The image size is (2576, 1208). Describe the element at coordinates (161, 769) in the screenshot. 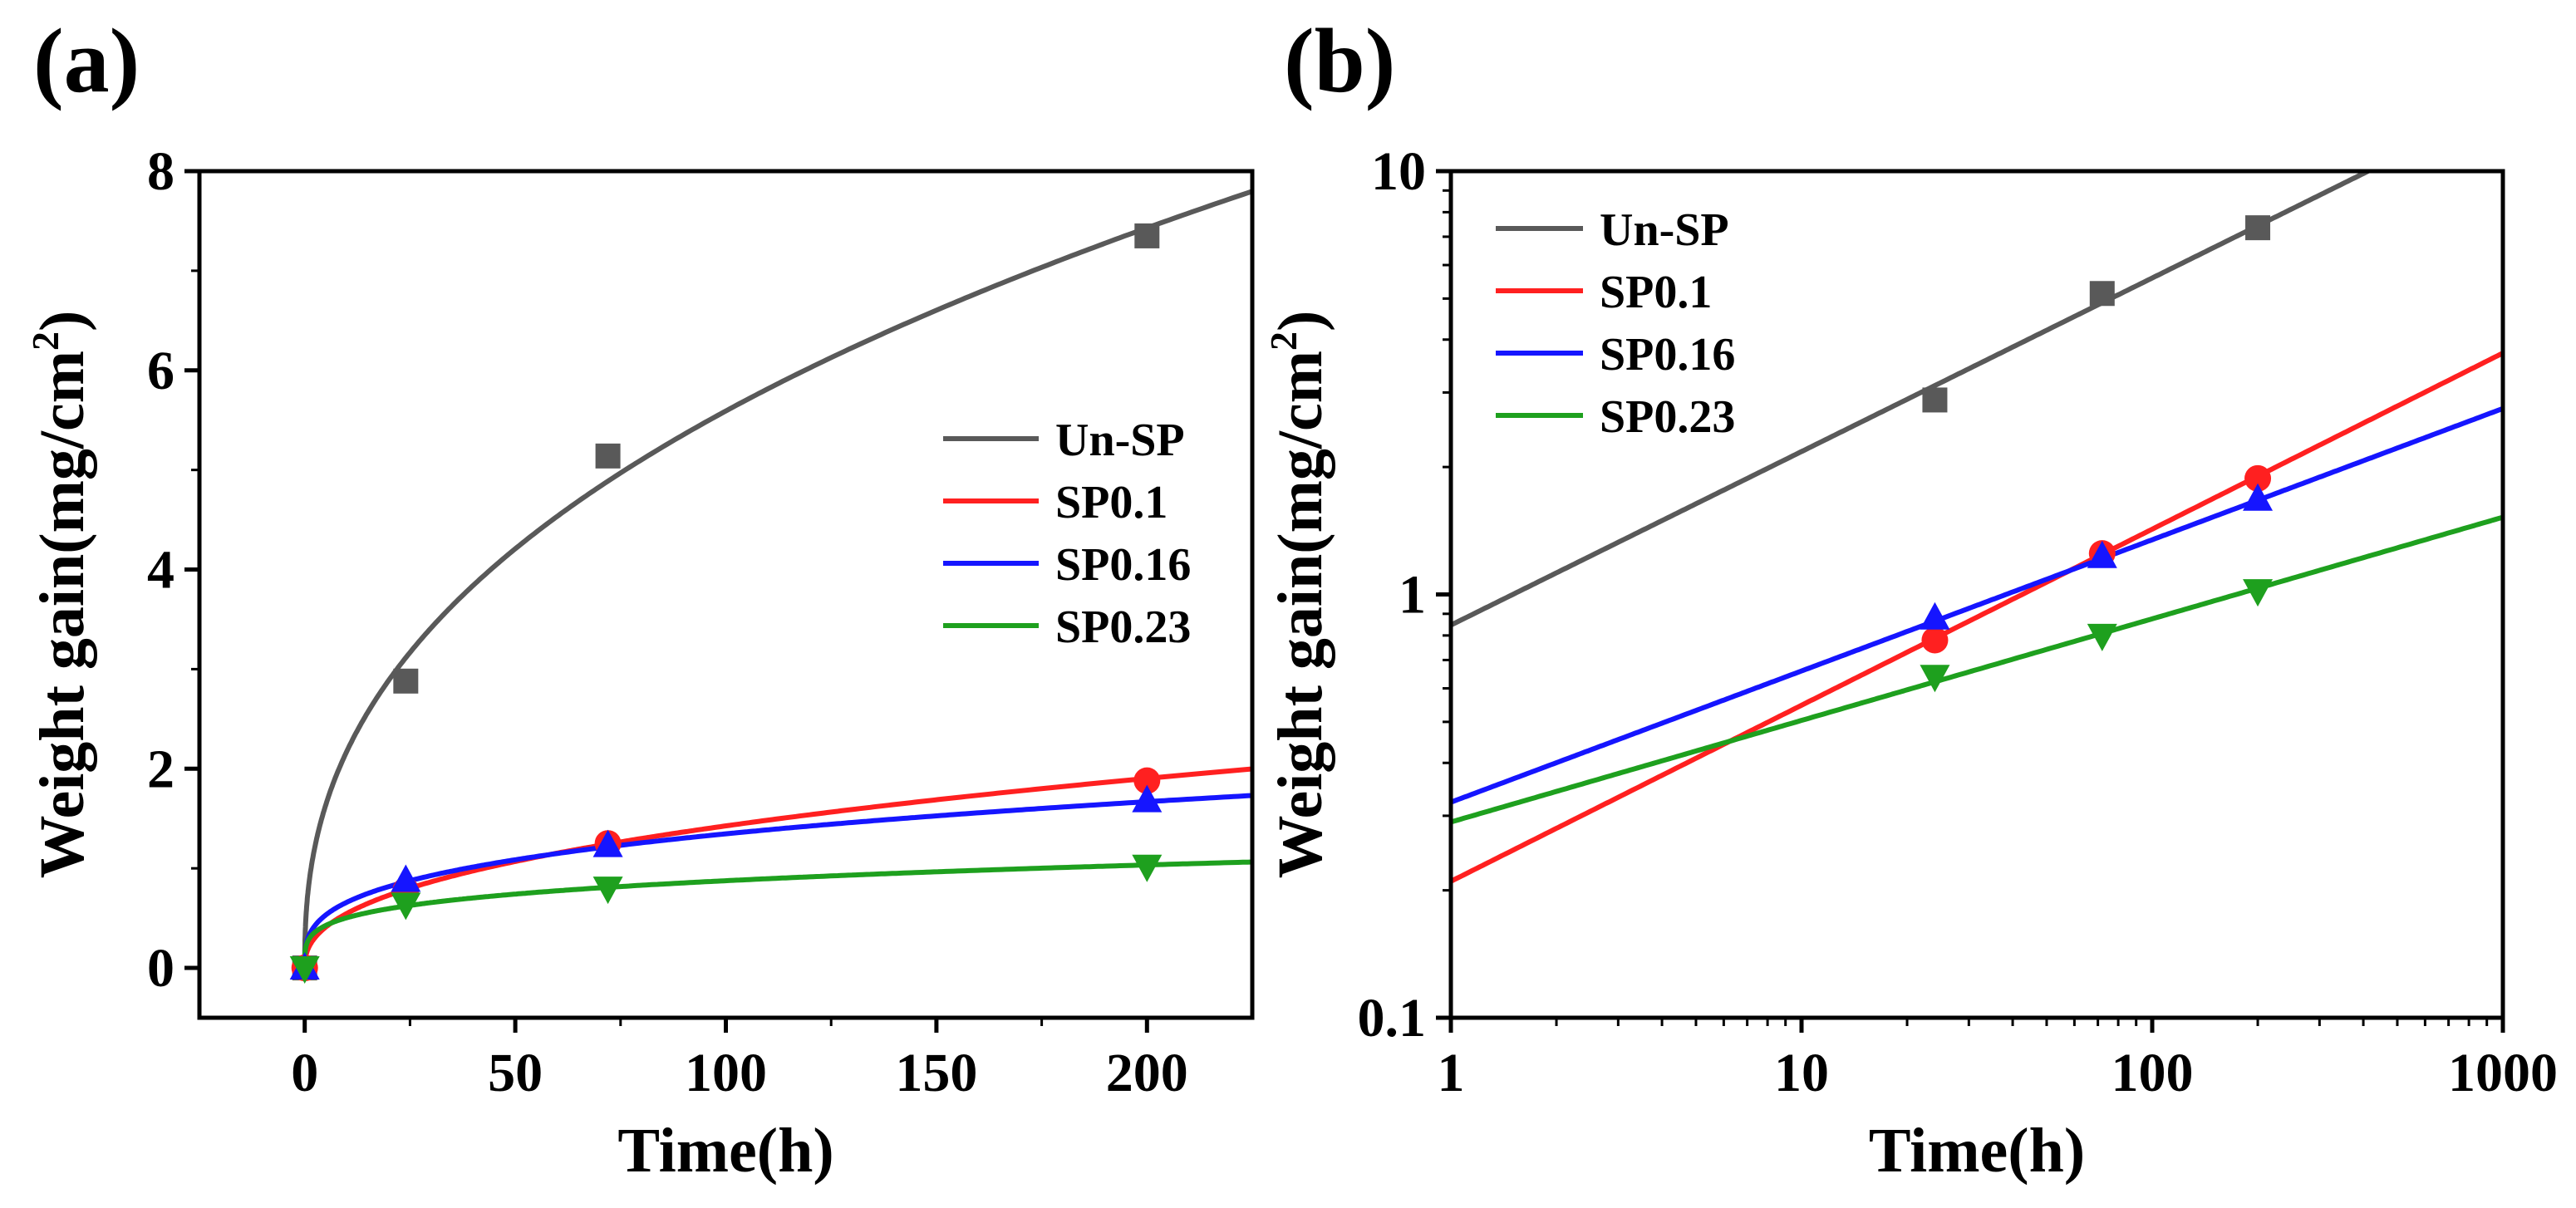

I see `y-tick-label: 2` at that location.